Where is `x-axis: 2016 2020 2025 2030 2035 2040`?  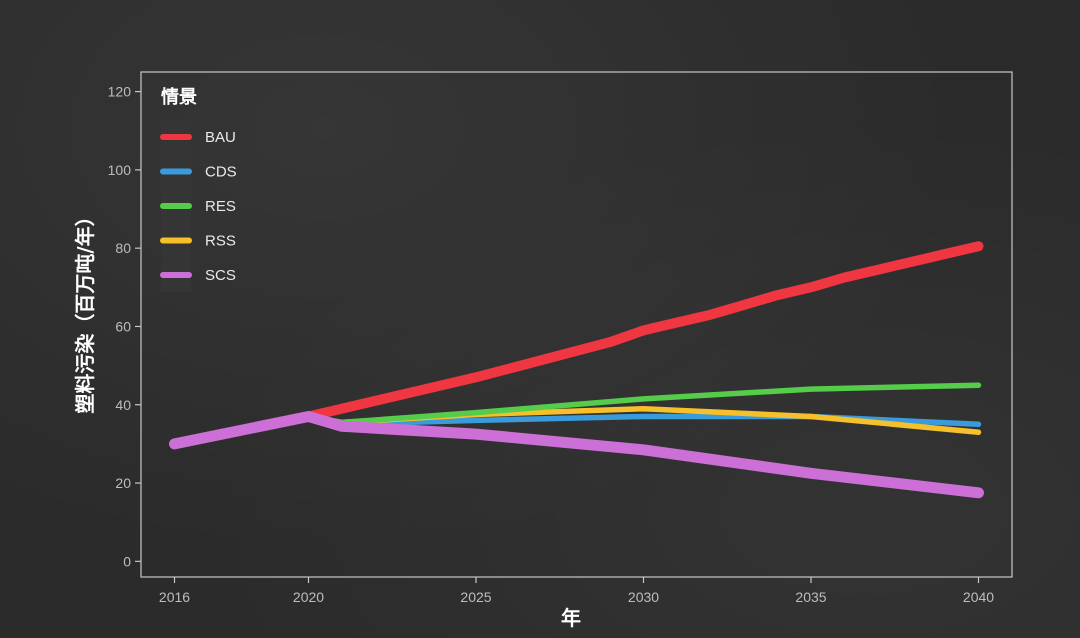 x-axis: 2016 2020 2025 2030 2035 2040 is located at coordinates (576, 591).